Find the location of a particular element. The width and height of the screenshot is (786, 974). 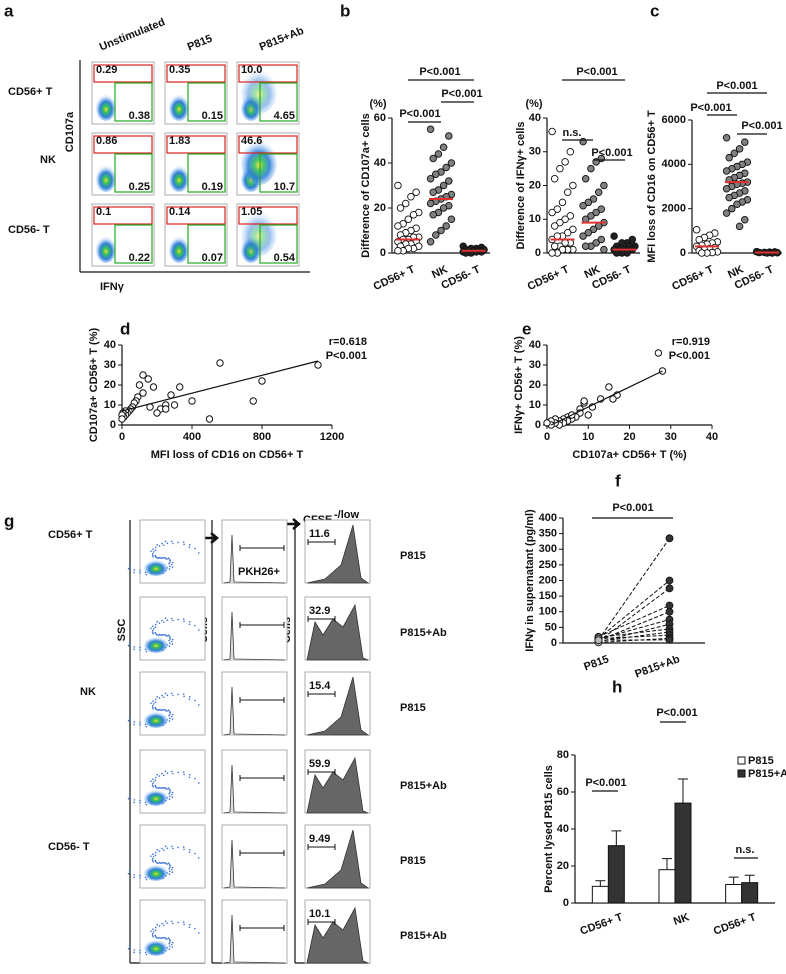

y-tick-label: 10 is located at coordinates (535, 219).